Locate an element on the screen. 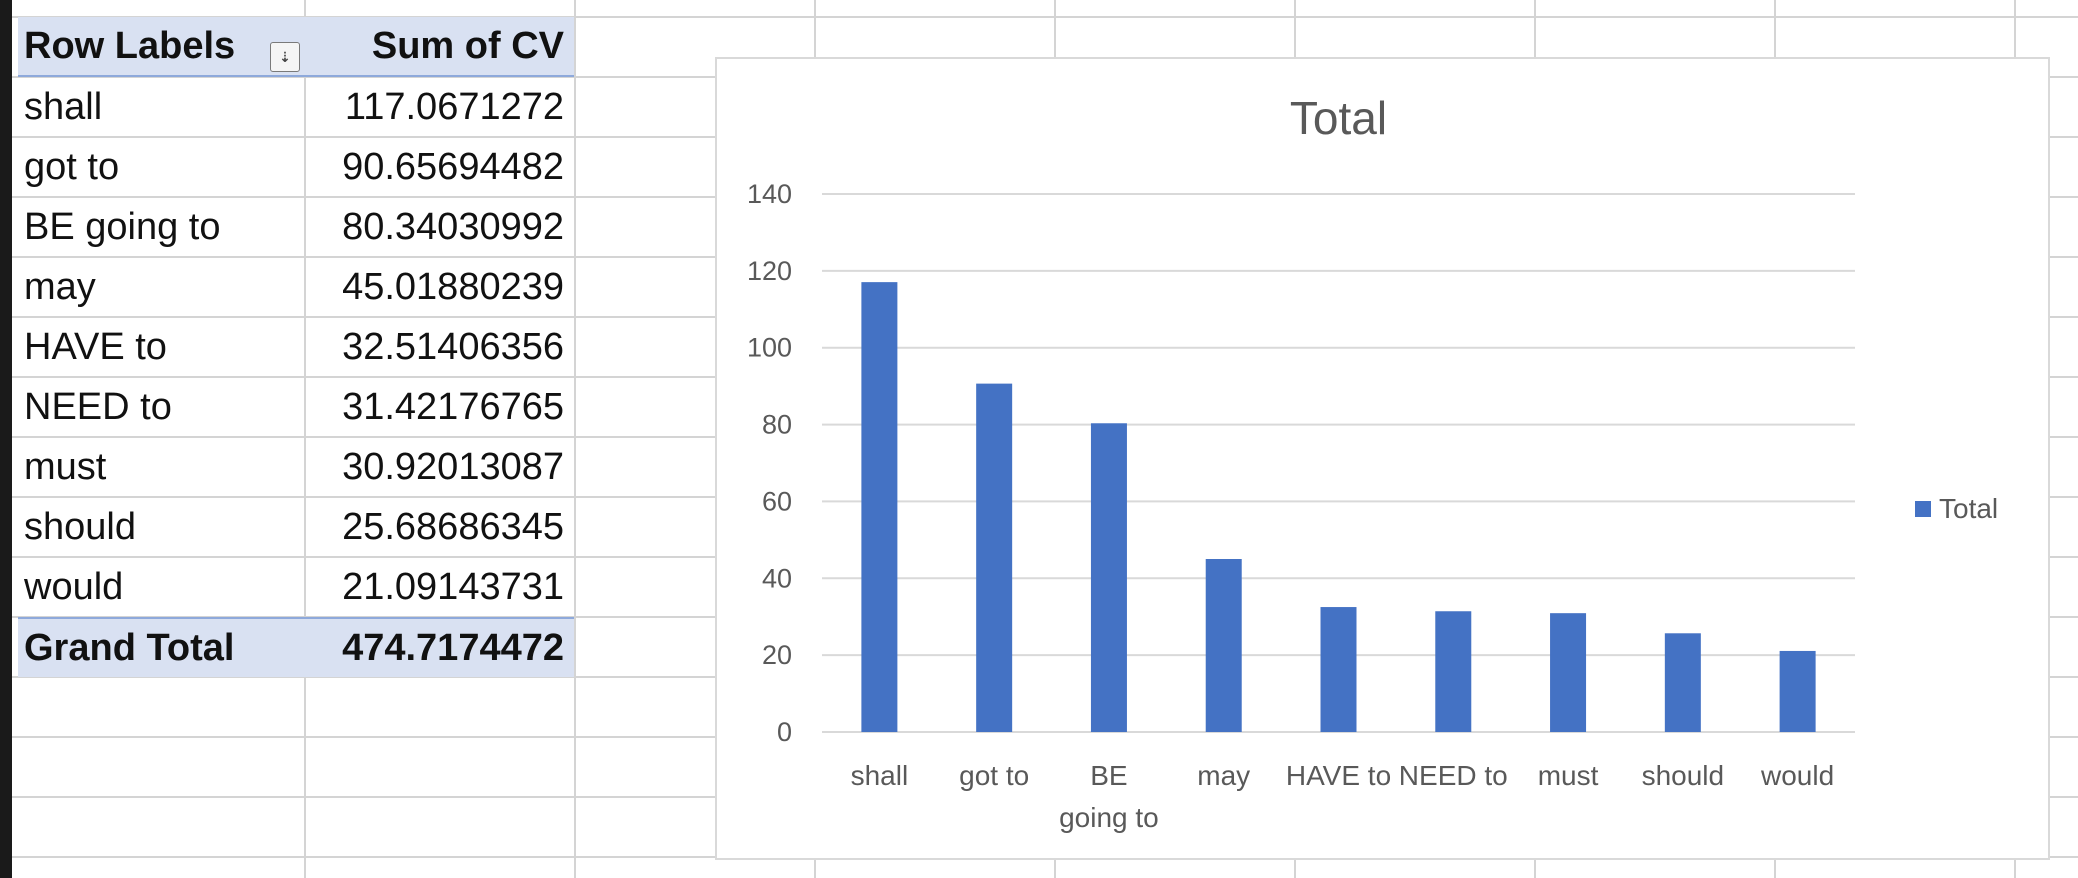 The image size is (2078, 878). pivot-row: must 30.92013087 is located at coordinates (296, 467).